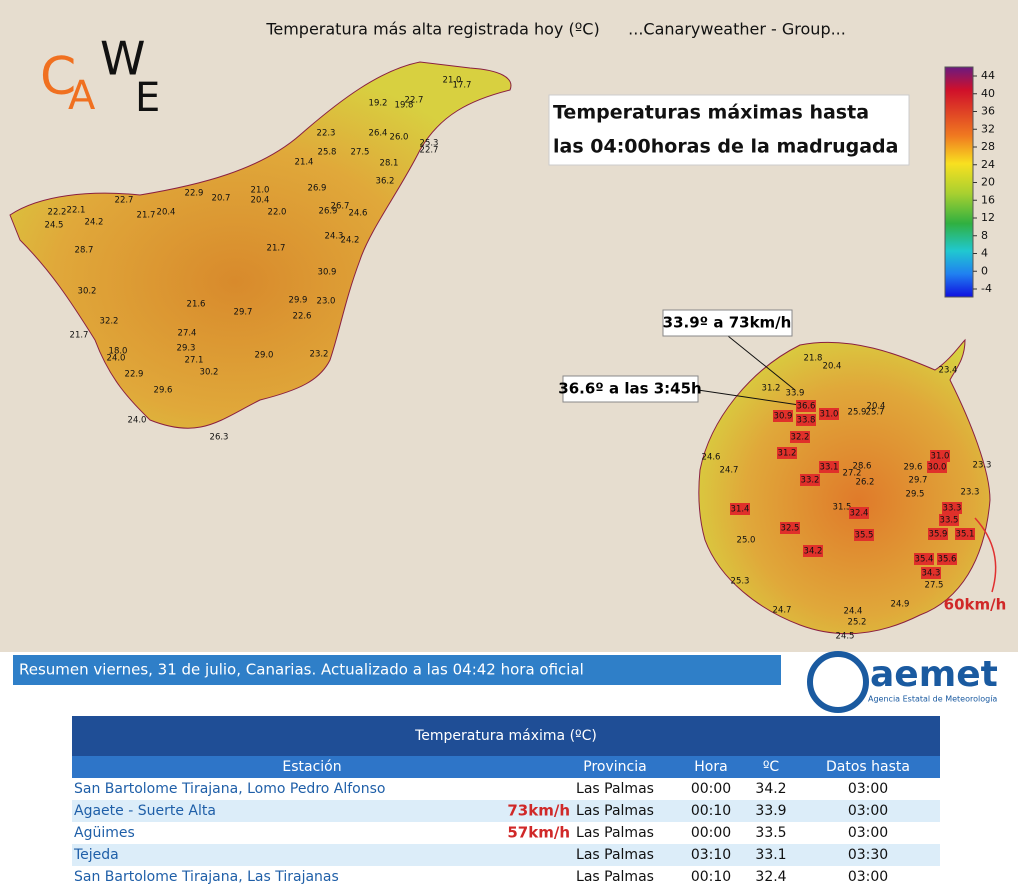  What do you see at coordinates (711, 855) in the screenshot?
I see `time: 03:10` at bounding box center [711, 855].